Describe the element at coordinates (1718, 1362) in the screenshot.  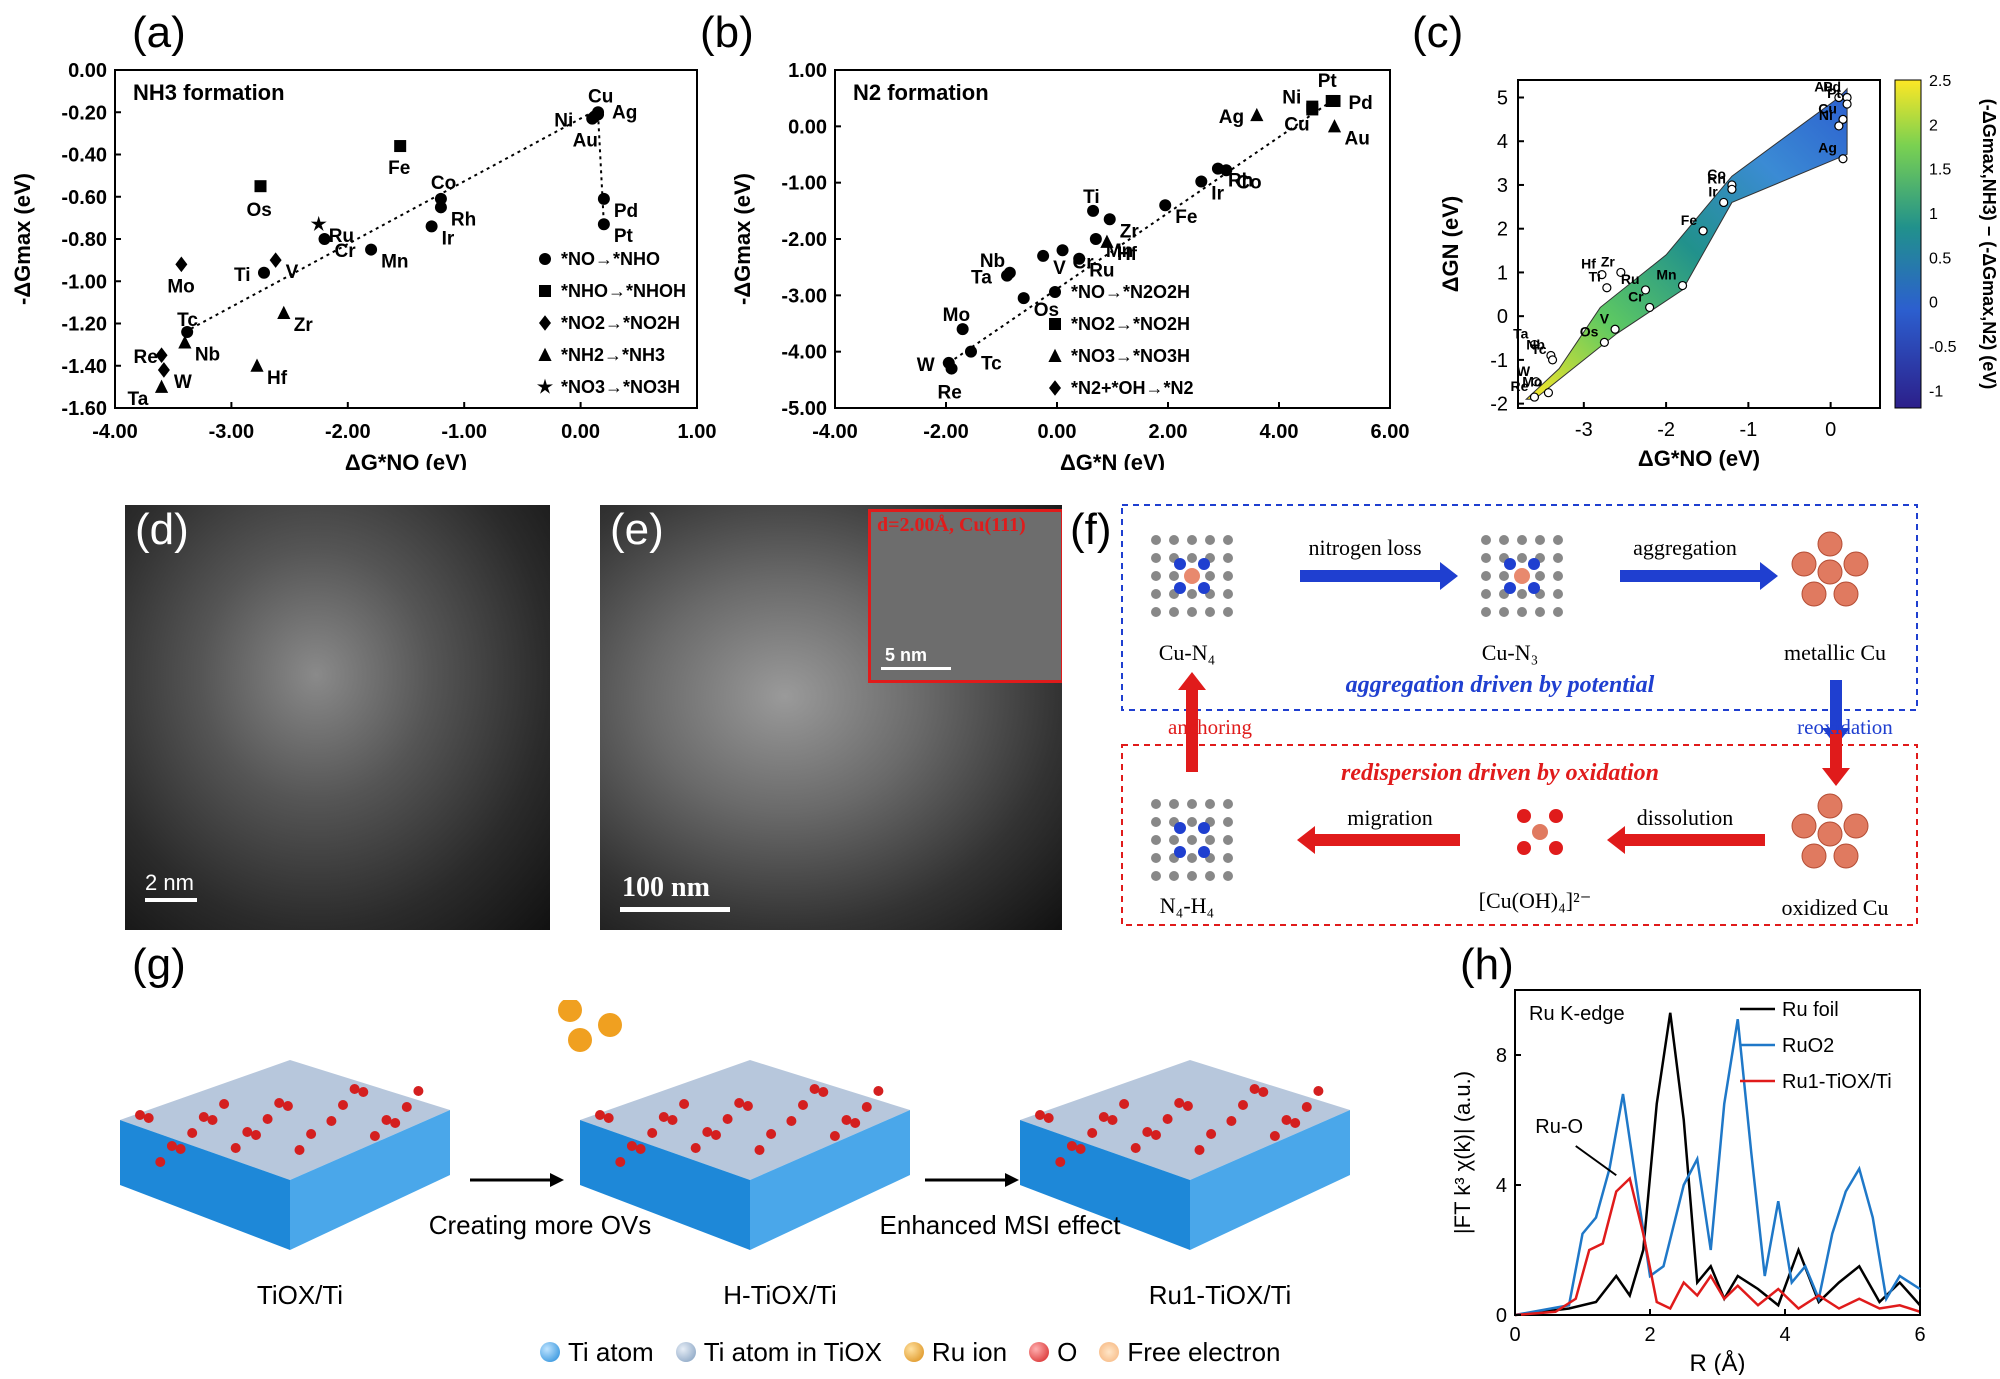
I see `x-axis-label: R (Å)` at that location.